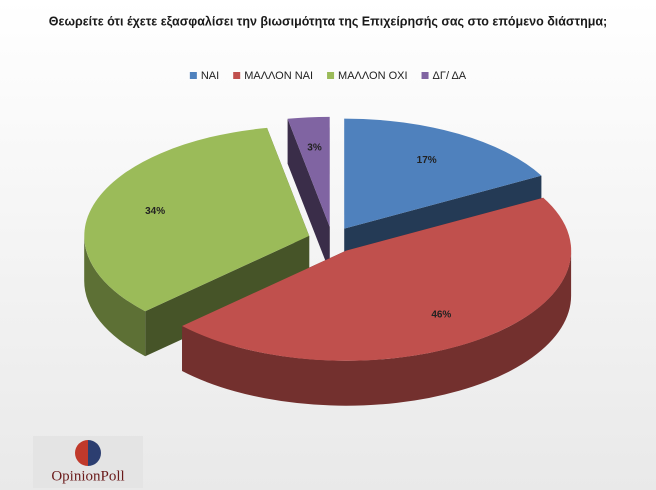 The height and width of the screenshot is (490, 656). What do you see at coordinates (427, 160) in the screenshot?
I see `data-label: 17%` at bounding box center [427, 160].